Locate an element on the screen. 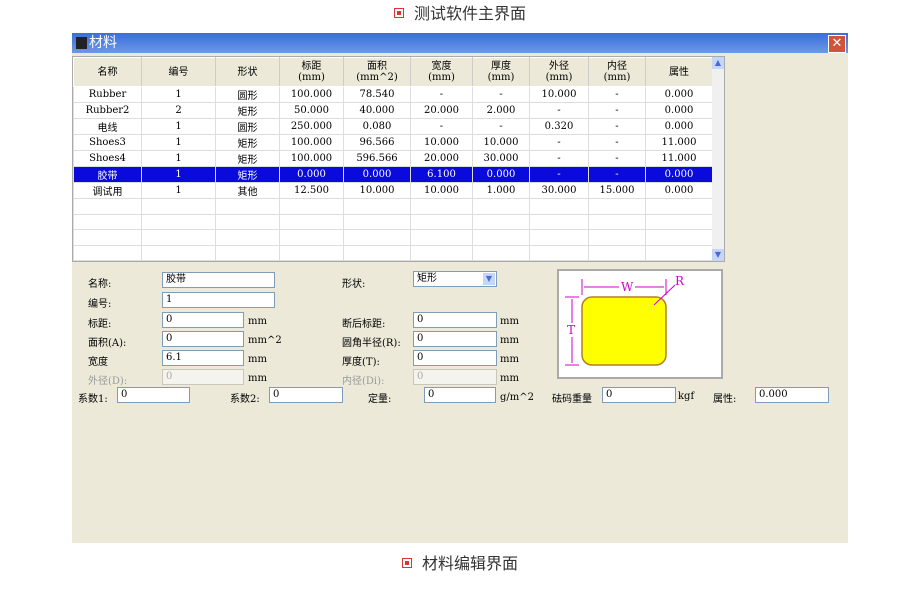 The width and height of the screenshot is (920, 589). chevron-down-icon: ▼ is located at coordinates (489, 279).